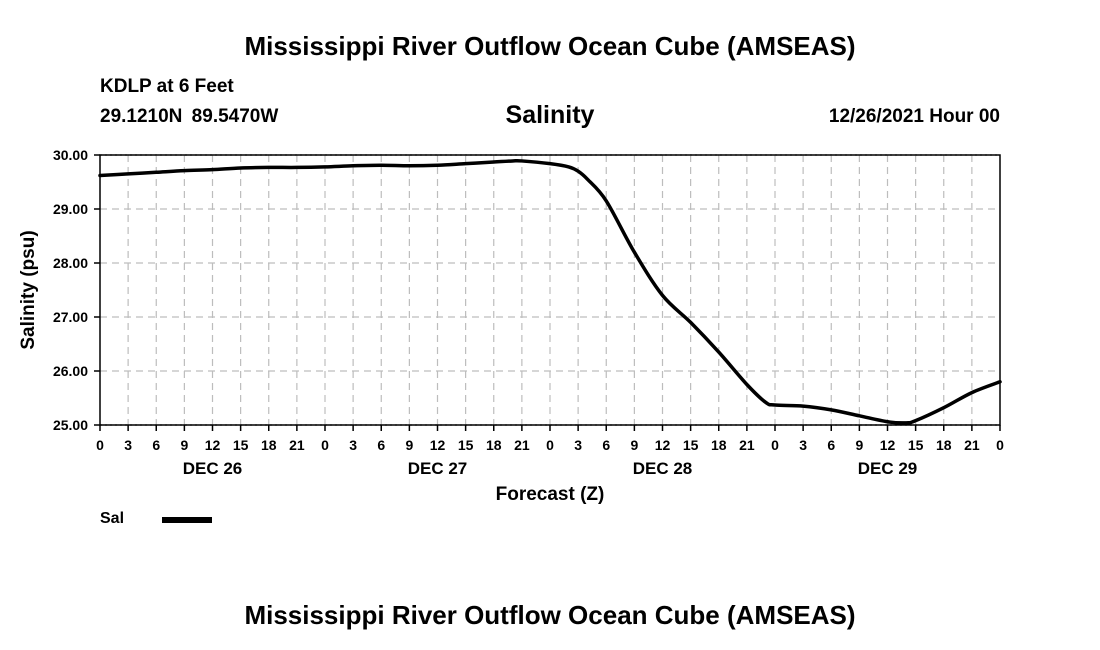  Describe the element at coordinates (438, 468) in the screenshot. I see `day-label: DEC 27` at that location.